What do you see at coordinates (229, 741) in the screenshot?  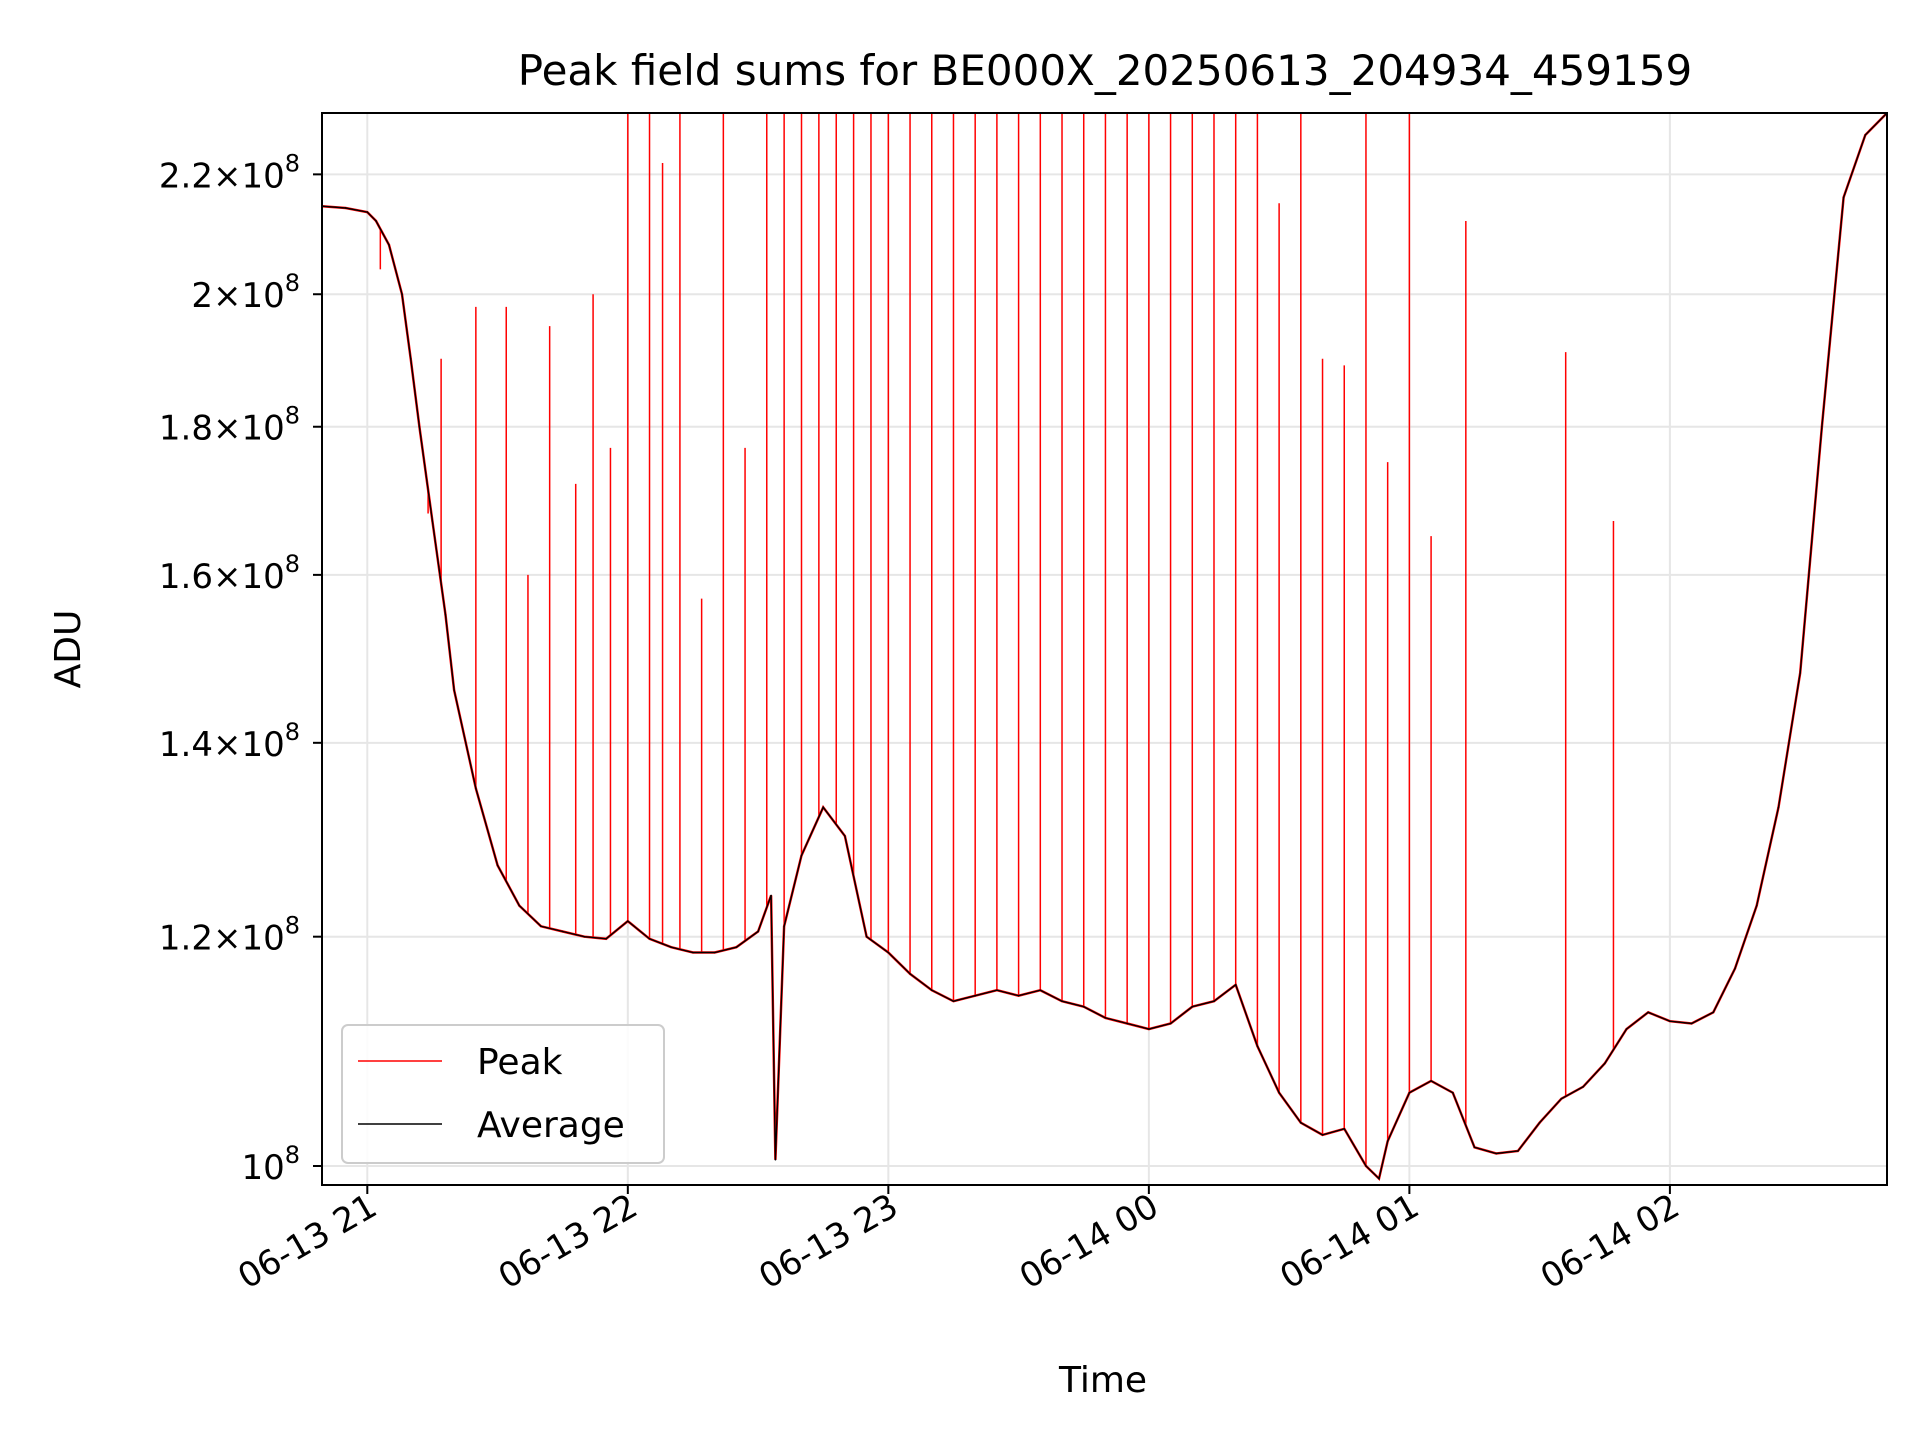 I see `y-tick-label: 1.4×108` at bounding box center [229, 741].